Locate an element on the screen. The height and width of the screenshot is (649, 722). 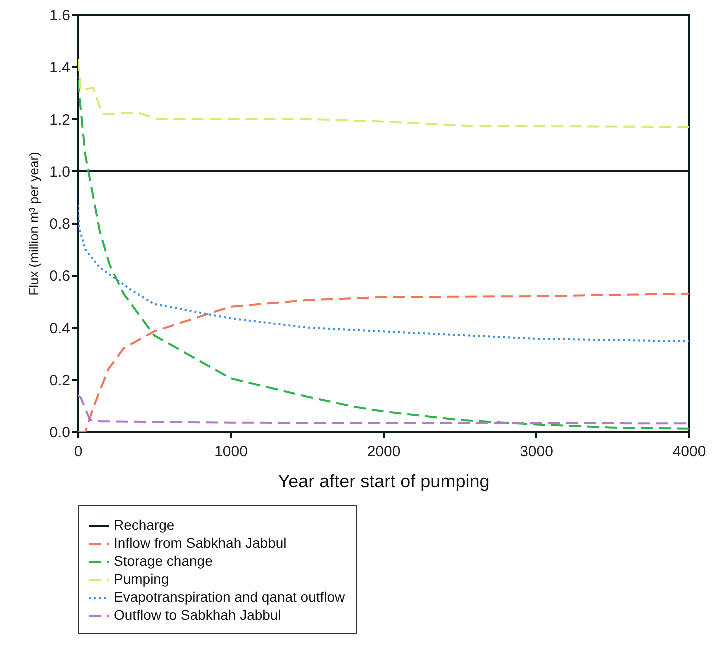
y-tick-label: 0.8 is located at coordinates (60, 224).